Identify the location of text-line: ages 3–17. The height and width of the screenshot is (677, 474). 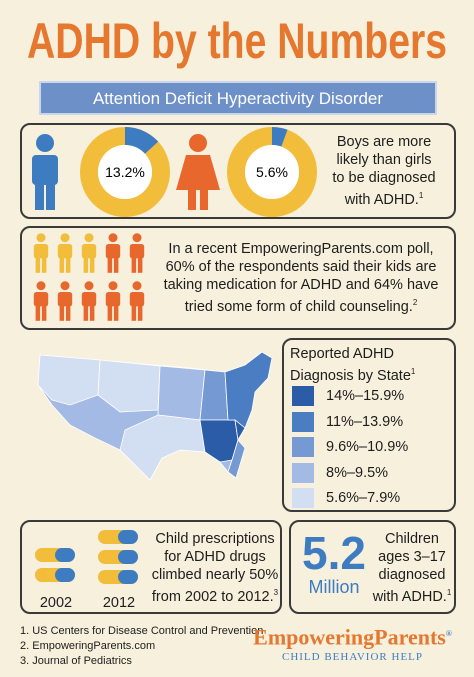
(412, 557).